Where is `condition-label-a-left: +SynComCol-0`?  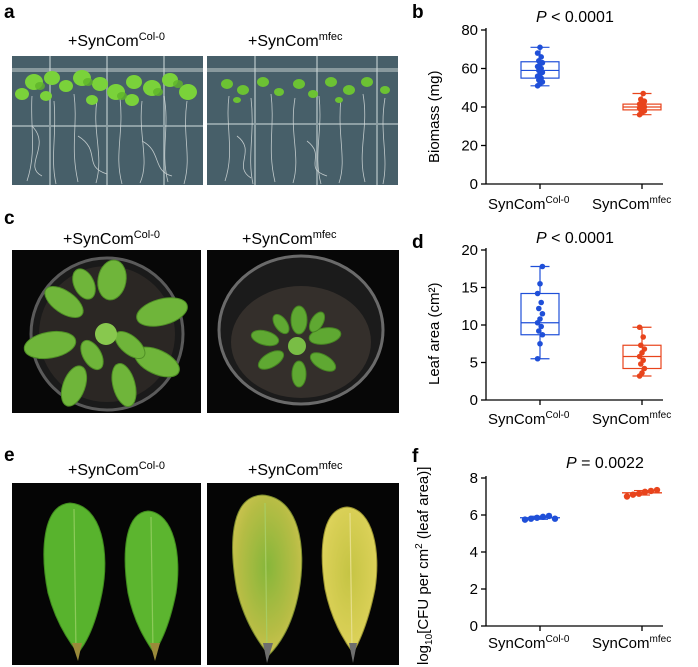 condition-label-a-left: +SynComCol-0 is located at coordinates (116, 40).